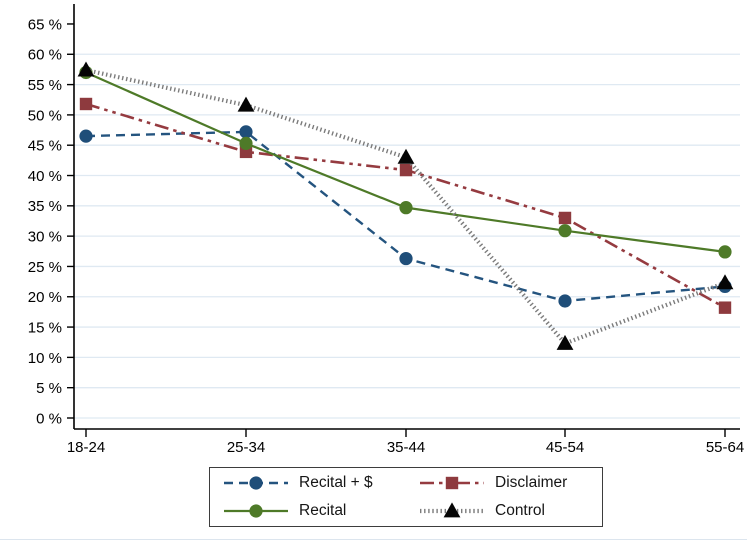  Describe the element at coordinates (45, 237) in the screenshot. I see `y-tick-label: 30 %` at that location.